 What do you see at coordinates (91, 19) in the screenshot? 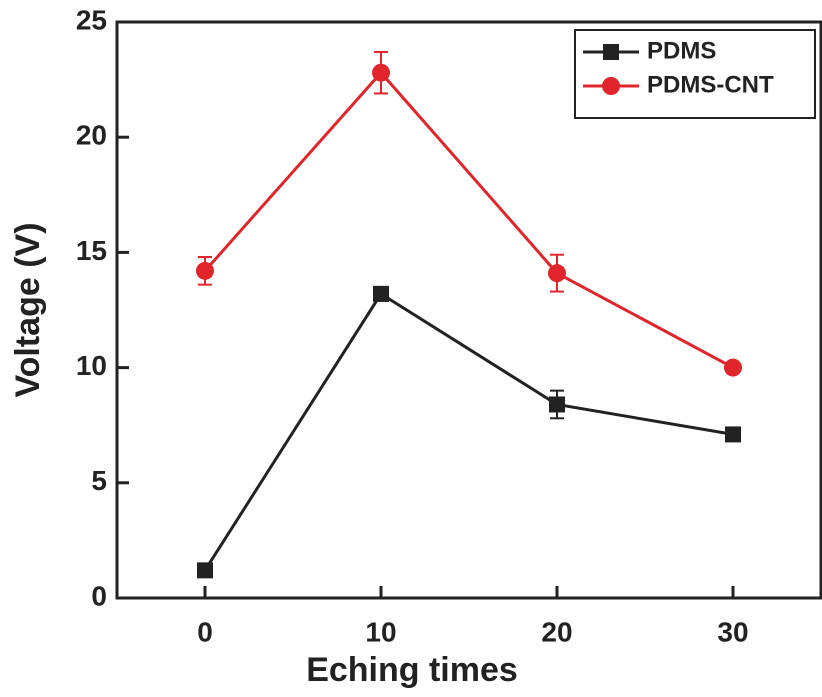
I see `y-tick-label: 25` at bounding box center [91, 19].